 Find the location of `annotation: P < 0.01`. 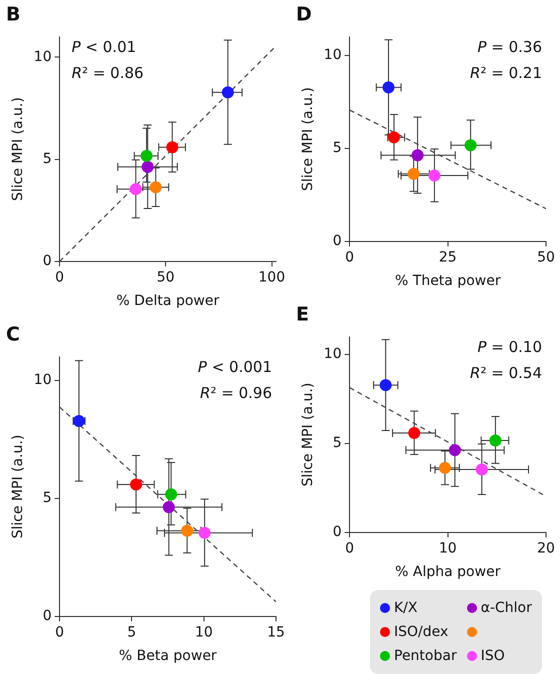

annotation: P < 0.01 is located at coordinates (104, 47).